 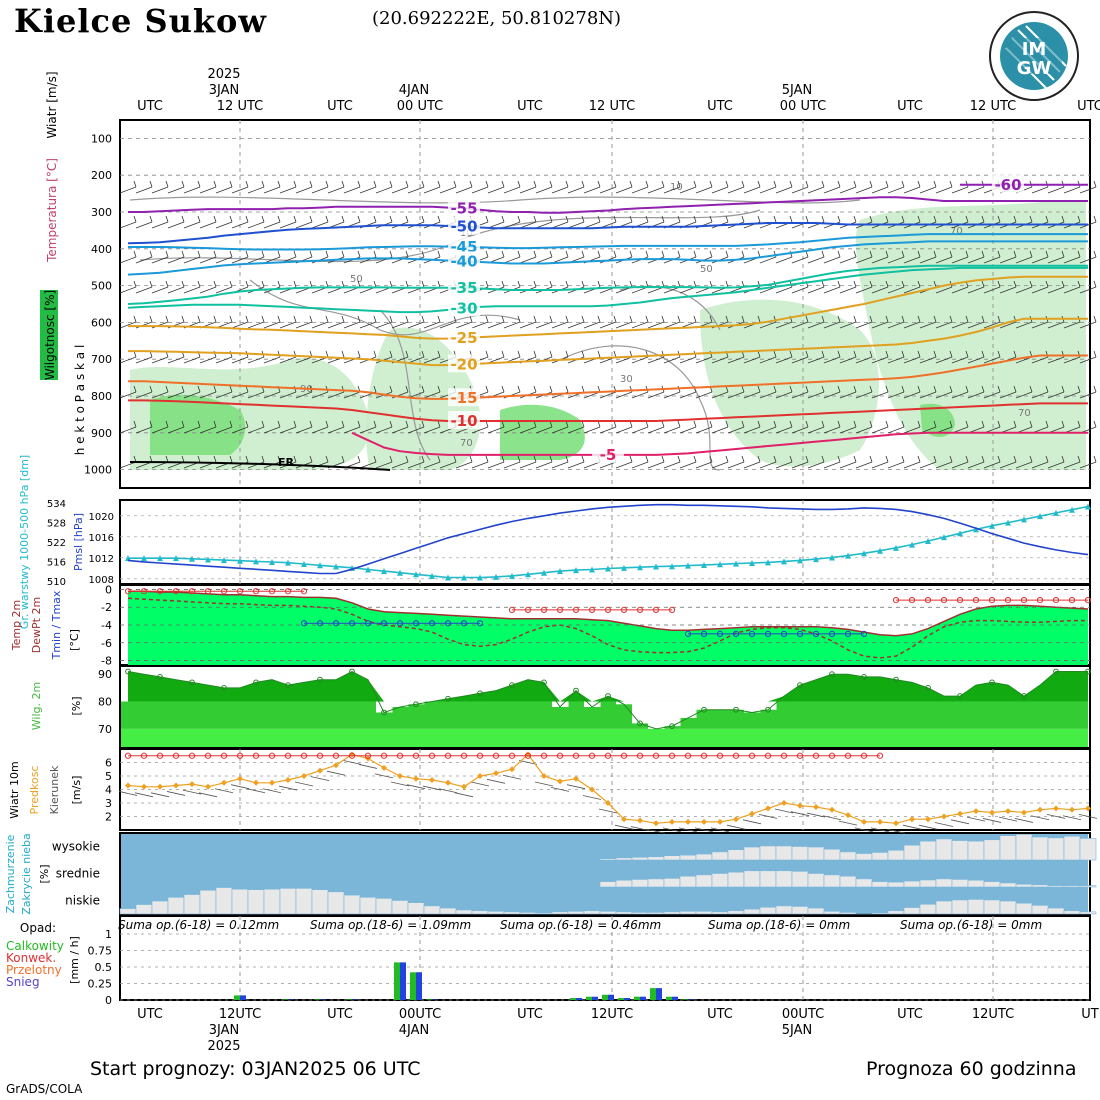 I want to click on temp-y-tick: 0, so click(x=108, y=589).